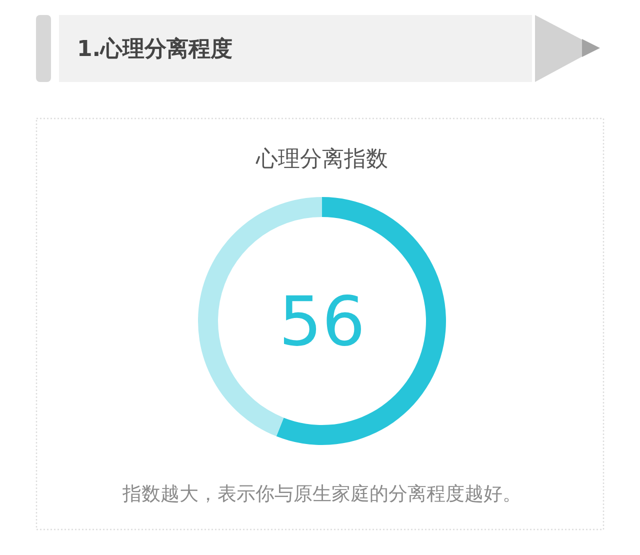  What do you see at coordinates (155, 49) in the screenshot?
I see `chart-title: 1.心理分离程度` at bounding box center [155, 49].